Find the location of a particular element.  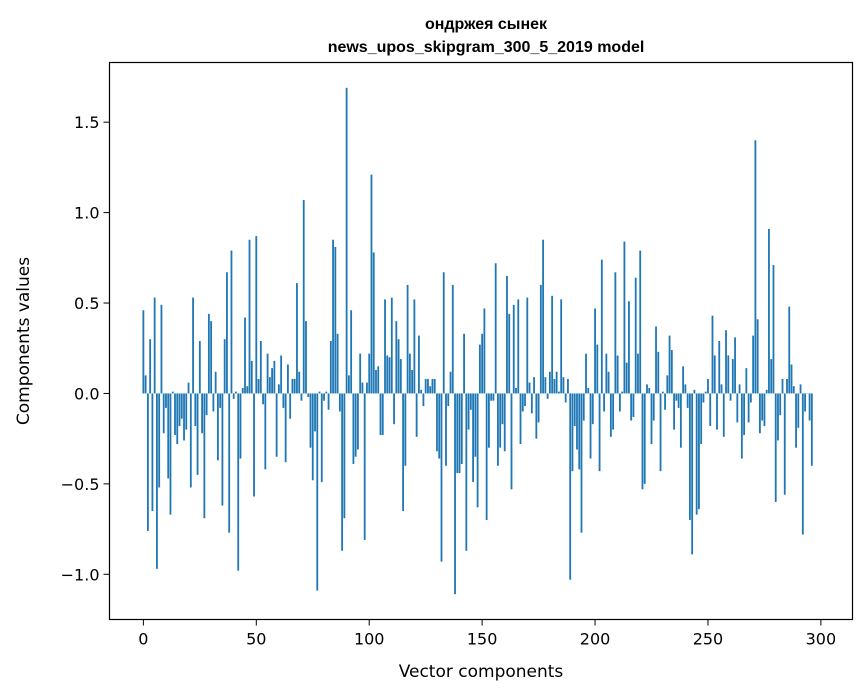

x-axis-ticks: 0 50 100 150 200 250 300 is located at coordinates (487, 634).